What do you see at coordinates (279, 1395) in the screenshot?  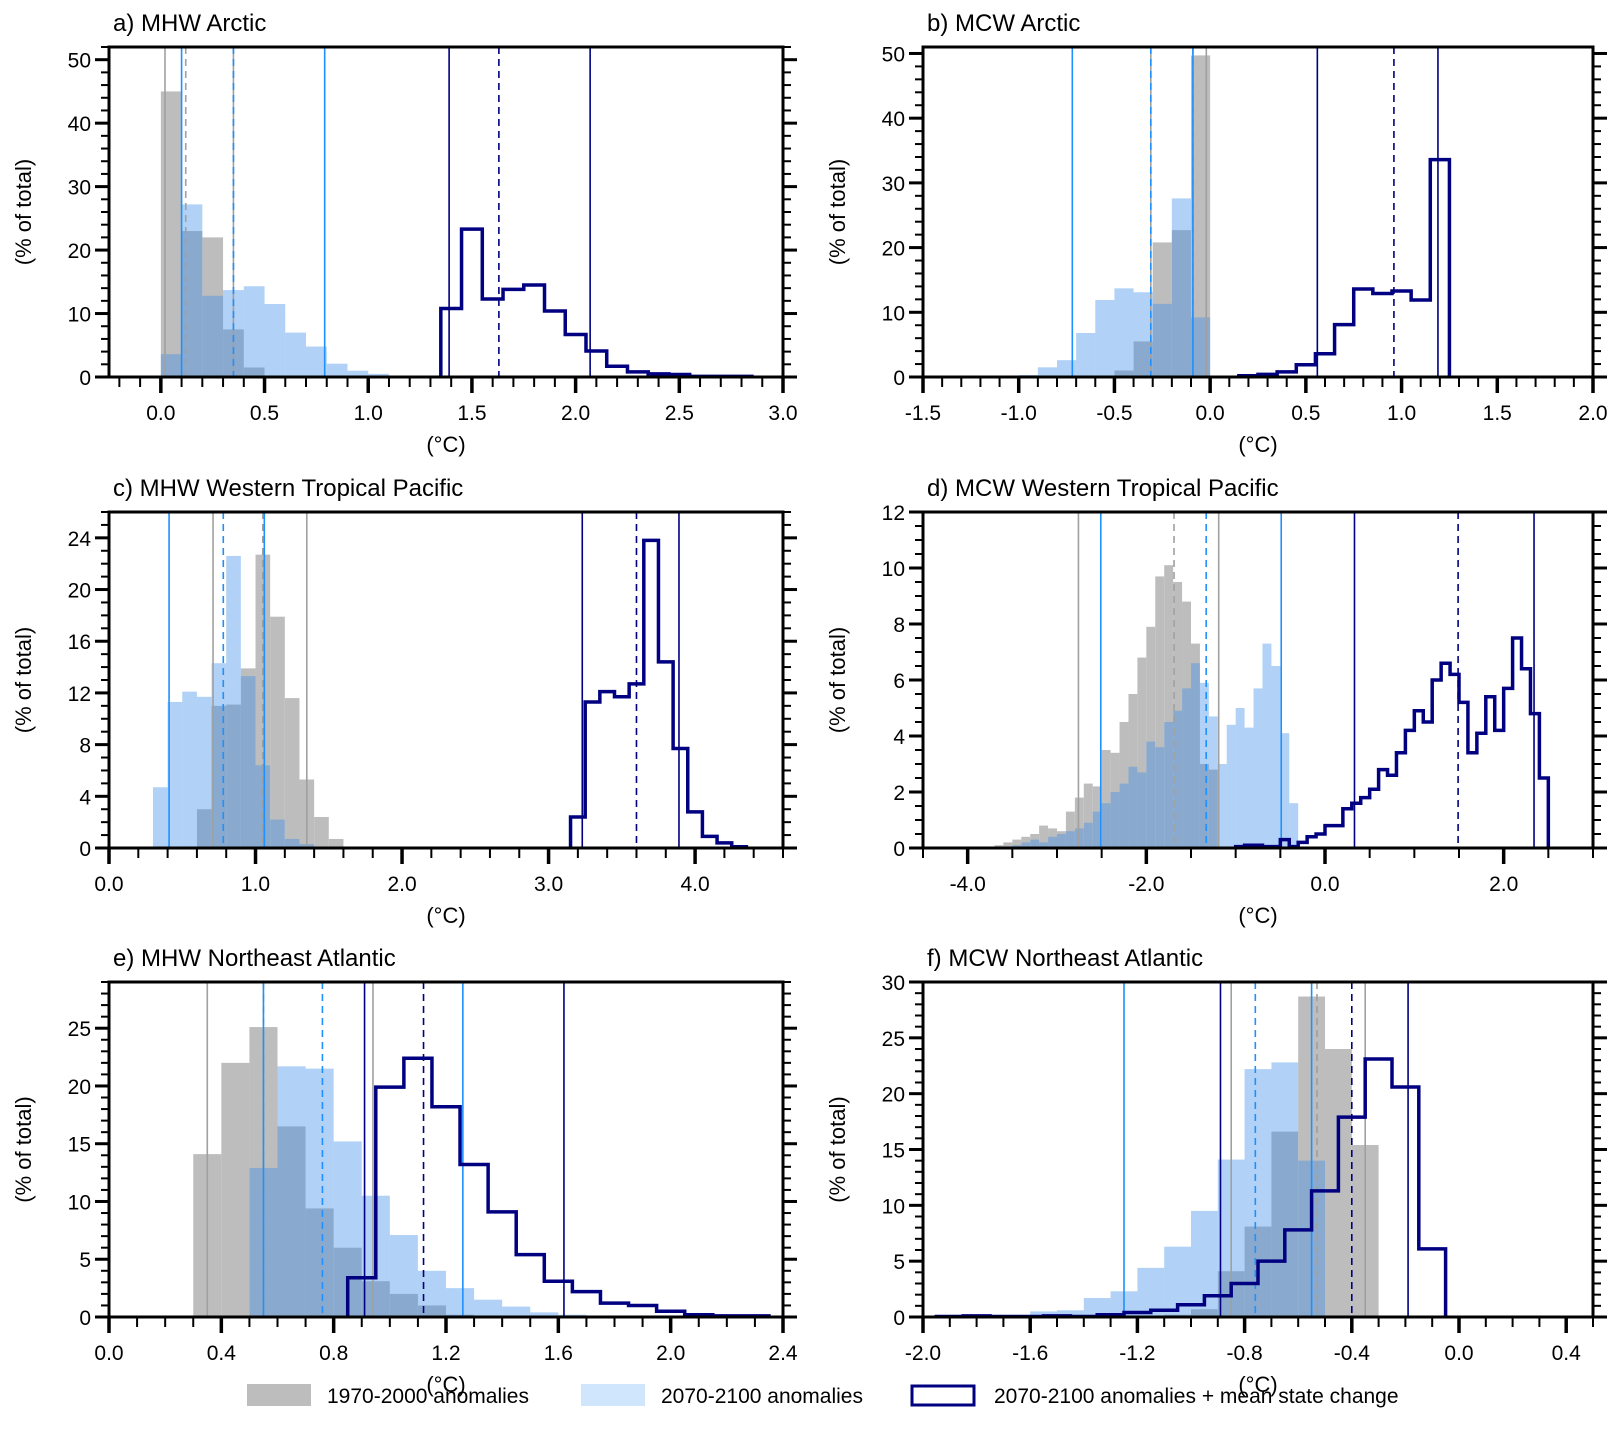 I see `legend-swatch-1970-2000` at bounding box center [279, 1395].